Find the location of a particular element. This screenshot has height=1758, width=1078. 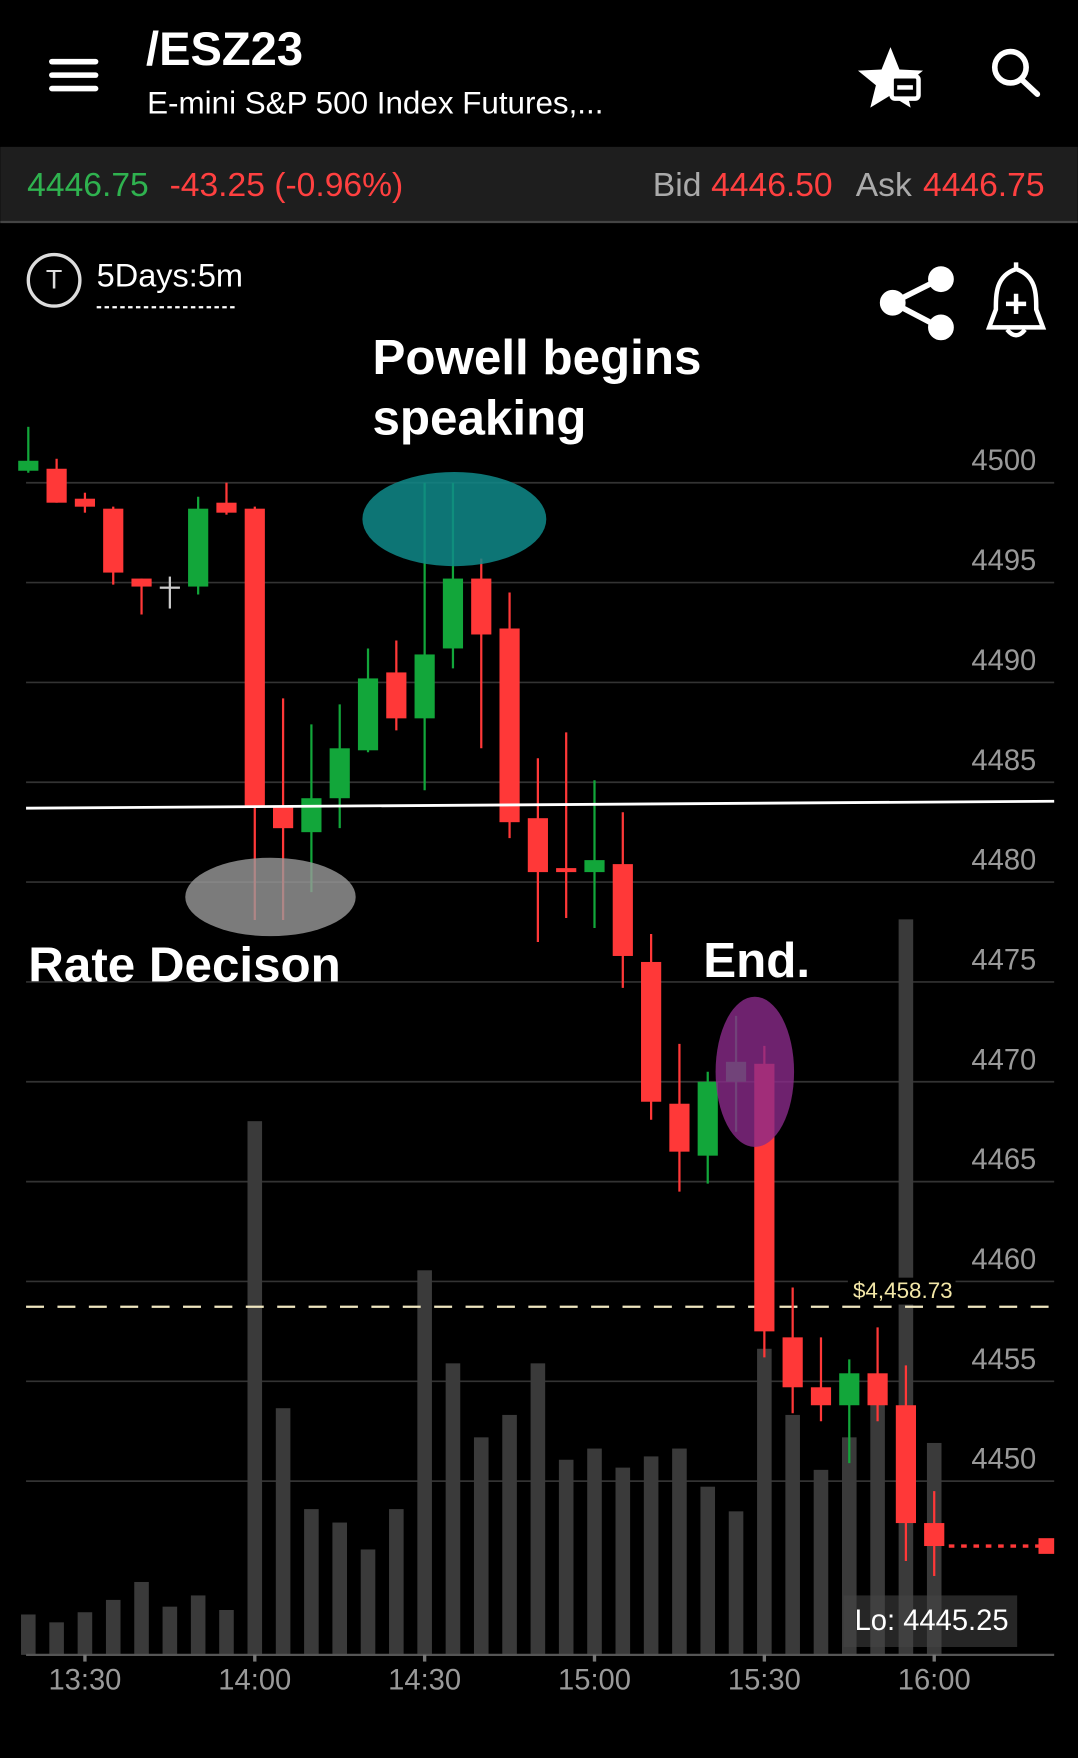

y-tick-label: 4450 is located at coordinates (1003, 1460).